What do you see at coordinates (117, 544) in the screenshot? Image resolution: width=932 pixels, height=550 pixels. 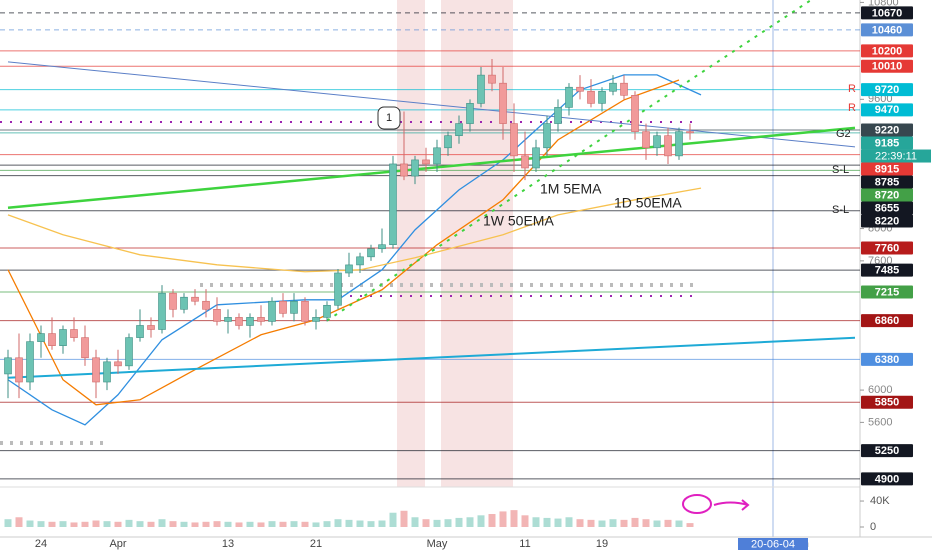 I see `x-tick-label: Apr` at bounding box center [117, 544].